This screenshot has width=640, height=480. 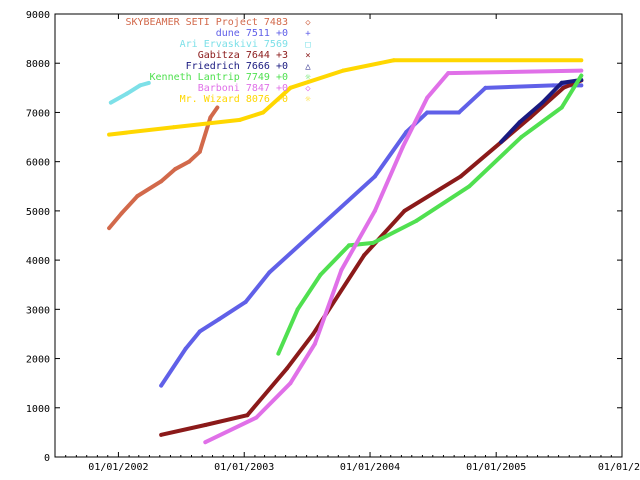 What do you see at coordinates (308, 45) in the screenshot?
I see `legend-marker: □` at bounding box center [308, 45].